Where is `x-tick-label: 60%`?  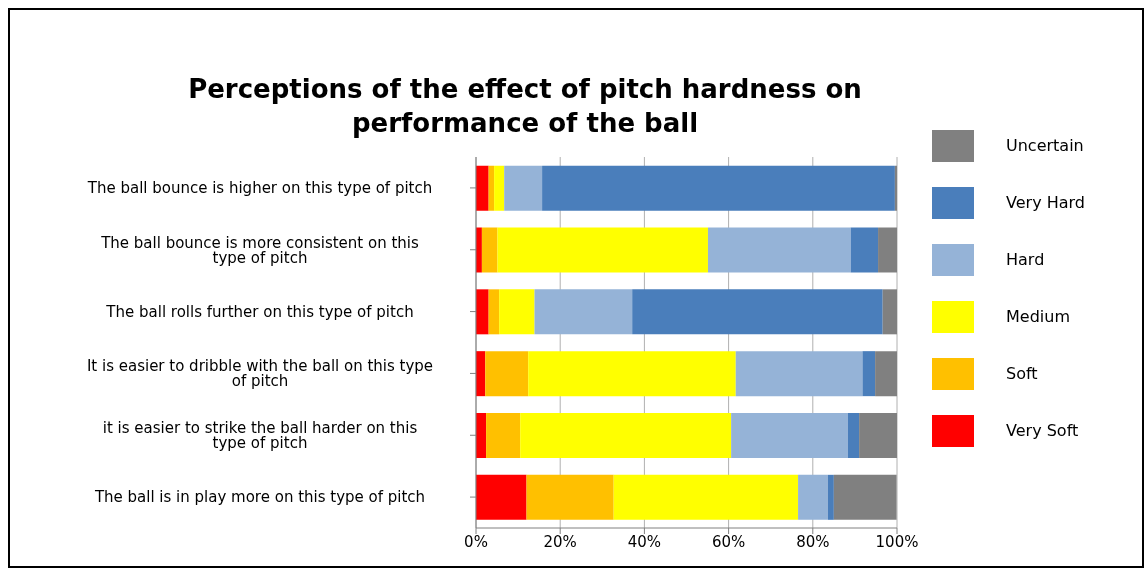 x-tick-label: 60% is located at coordinates (728, 541).